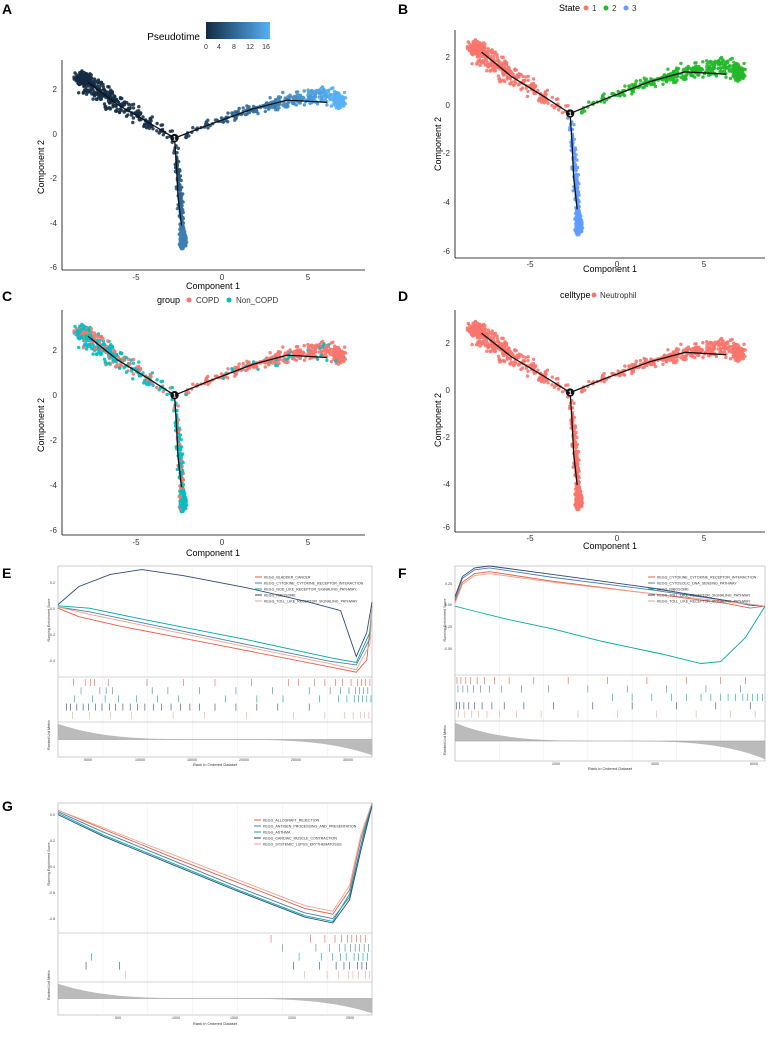 Image resolution: width=768 pixels, height=1044 pixels. I want to click on panel-letter-f: F, so click(402, 573).